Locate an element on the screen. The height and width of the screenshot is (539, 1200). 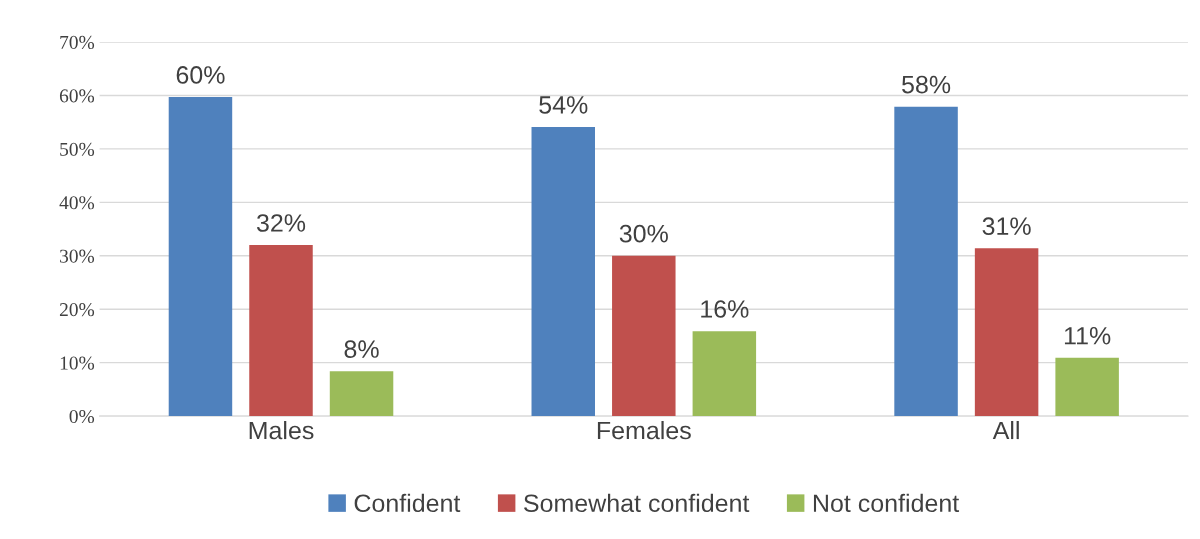
data-label: 11% is located at coordinates (1087, 335).